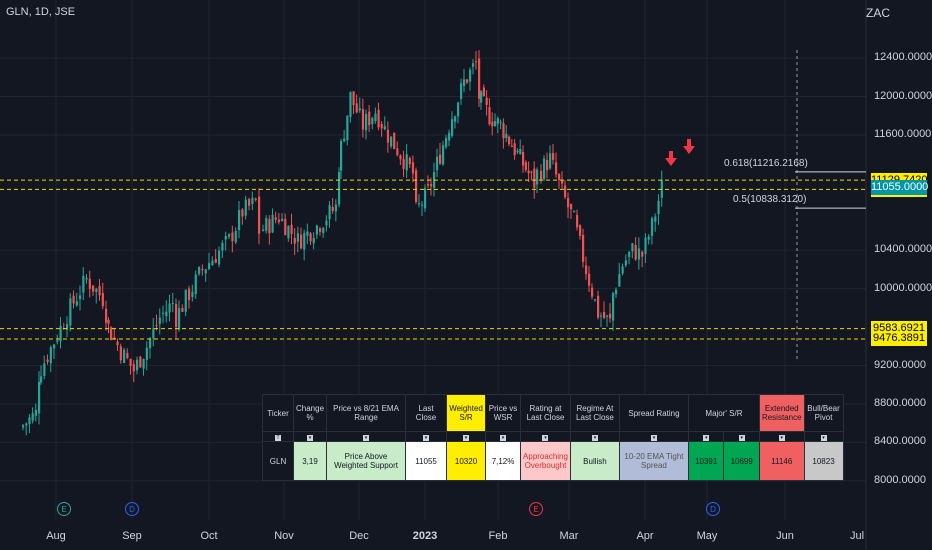 Image resolution: width=932 pixels, height=550 pixels. What do you see at coordinates (466, 461) in the screenshot?
I see `td-weighted-sr: 10320` at bounding box center [466, 461].